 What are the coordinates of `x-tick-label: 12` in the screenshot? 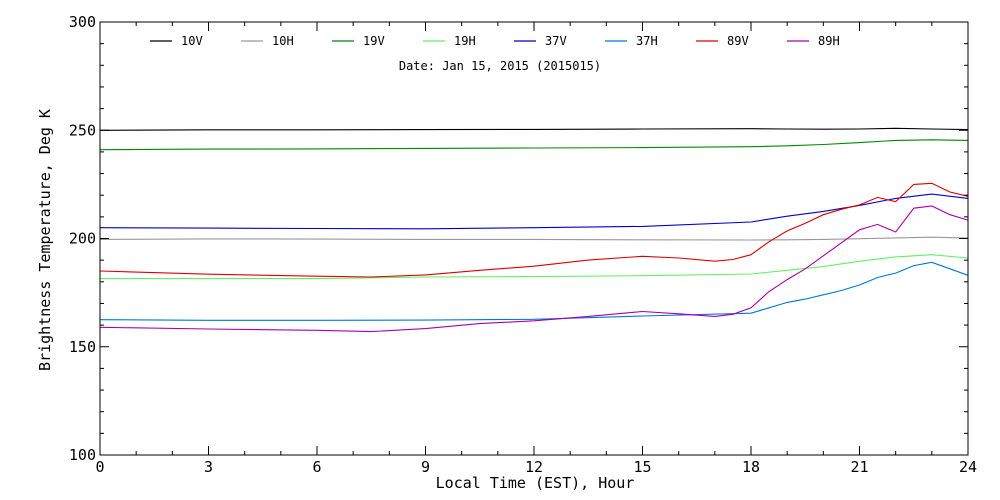 It's located at (534, 467).